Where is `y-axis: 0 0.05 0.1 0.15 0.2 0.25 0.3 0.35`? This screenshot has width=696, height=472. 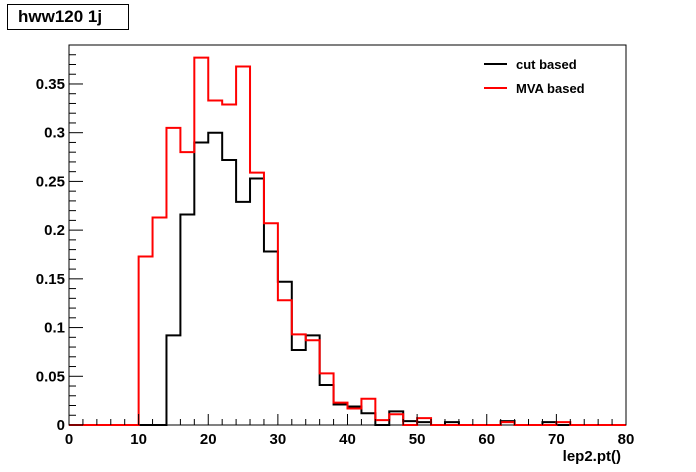
y-axis: 0 0.05 0.1 0.15 0.2 0.25 0.3 0.35 is located at coordinates (59, 239).